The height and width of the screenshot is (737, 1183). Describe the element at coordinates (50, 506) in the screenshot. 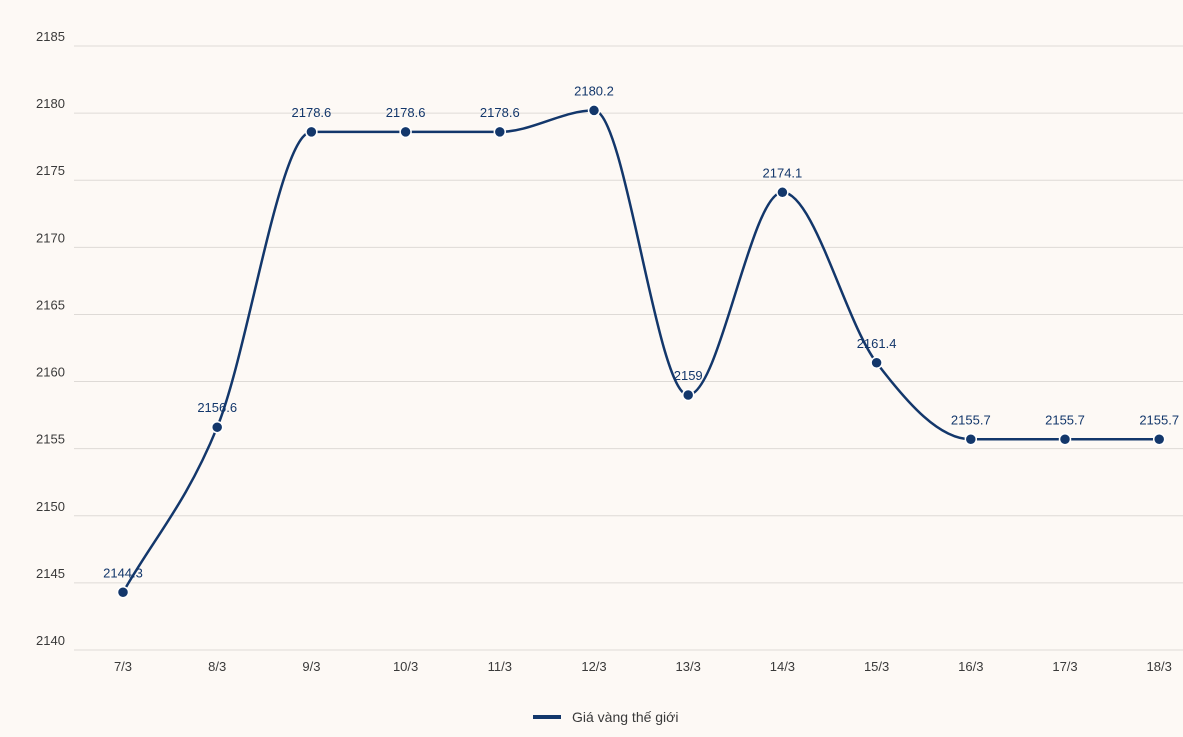

I see `y-tick-label: 2150` at that location.